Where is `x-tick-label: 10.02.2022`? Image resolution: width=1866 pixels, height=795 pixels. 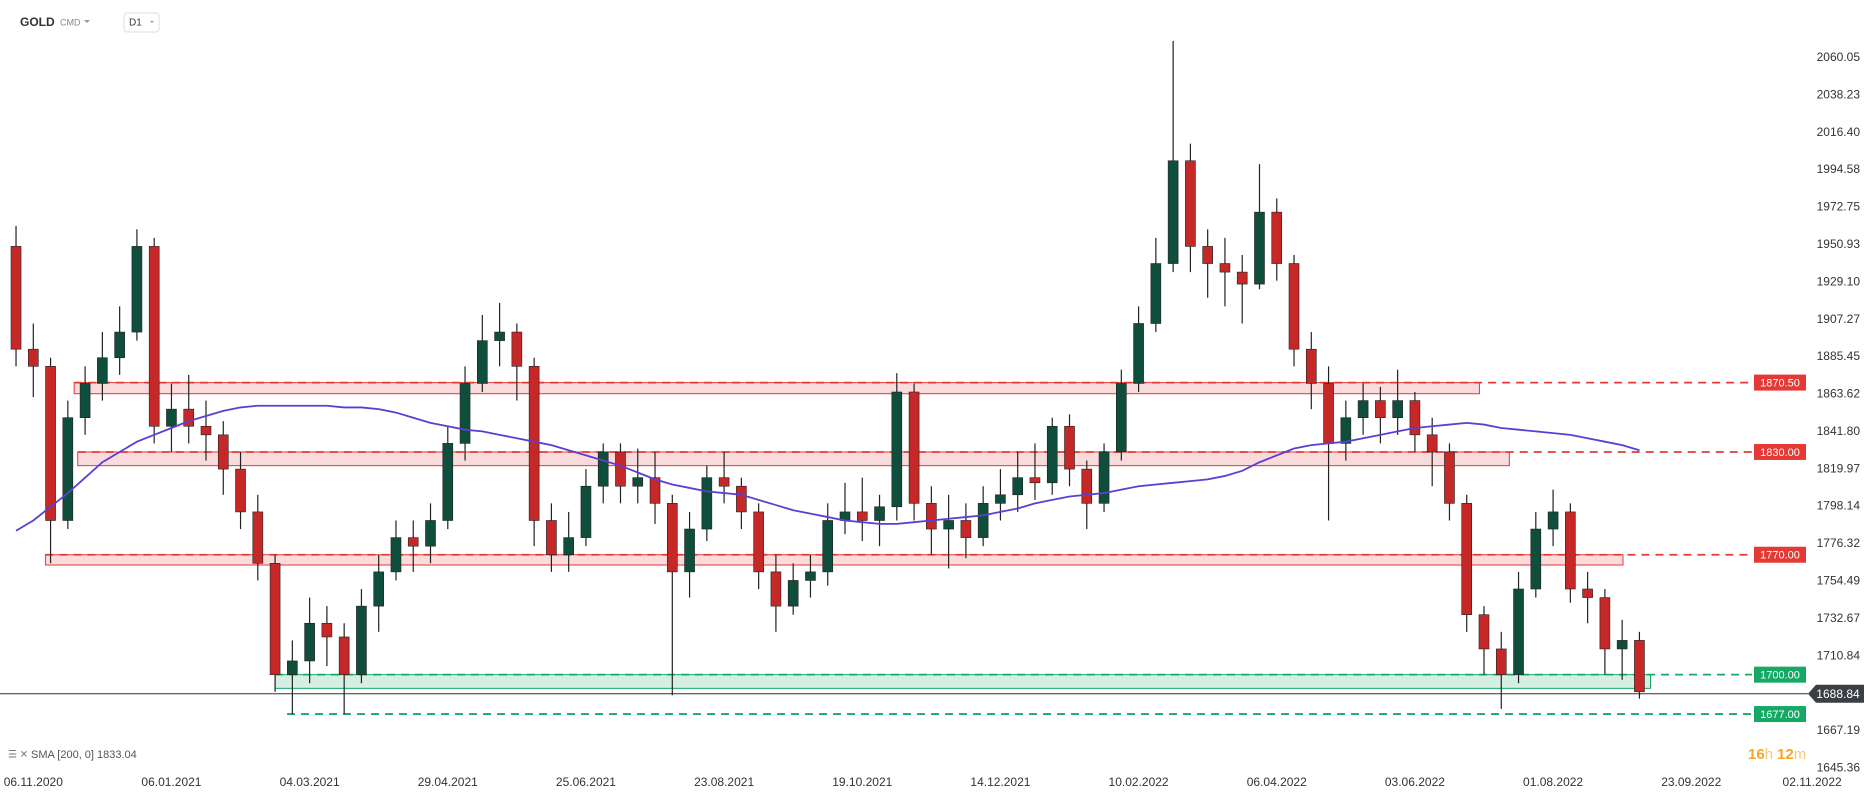
x-tick-label: 10.02.2022 is located at coordinates (1139, 782).